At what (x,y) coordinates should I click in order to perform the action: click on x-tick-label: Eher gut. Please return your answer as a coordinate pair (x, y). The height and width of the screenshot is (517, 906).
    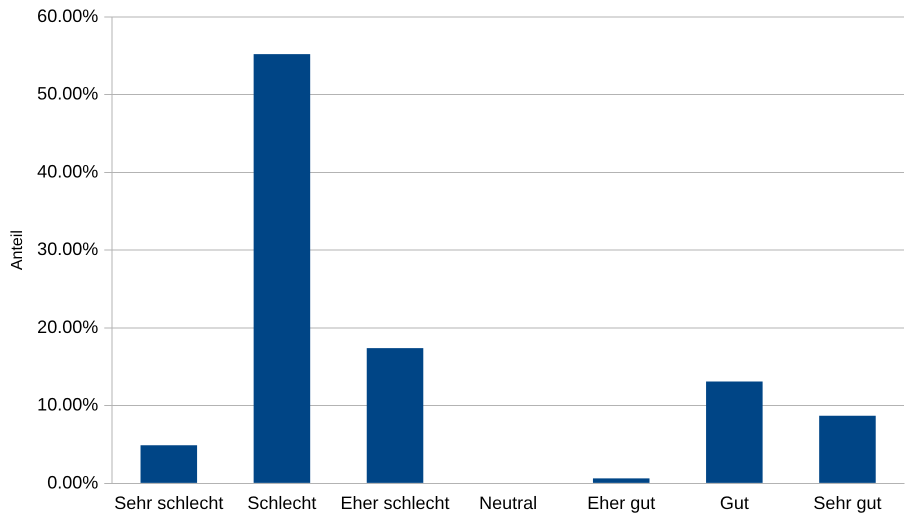
    Looking at the image, I should click on (621, 503).